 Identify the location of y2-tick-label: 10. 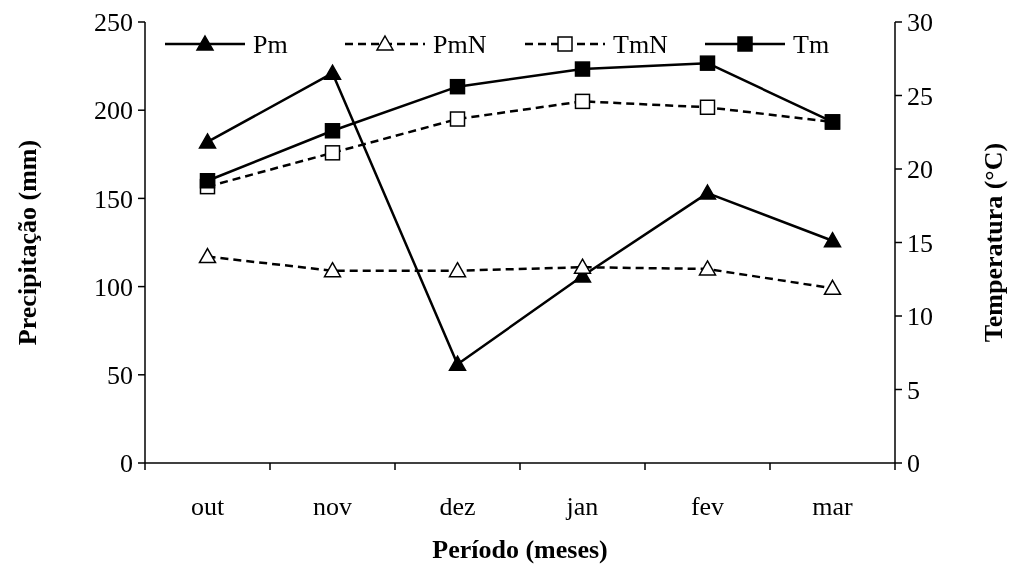
(920, 317).